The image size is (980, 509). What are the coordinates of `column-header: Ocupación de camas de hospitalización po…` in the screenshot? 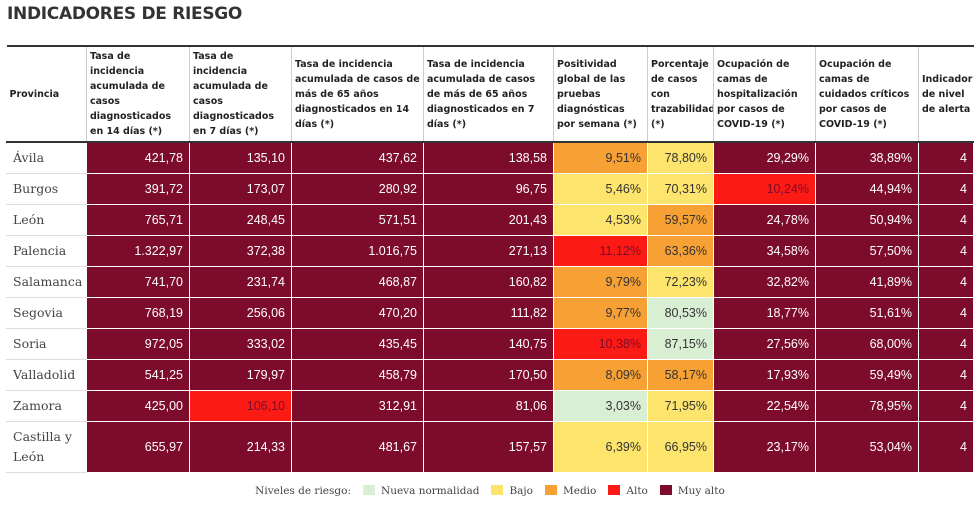 It's located at (764, 94).